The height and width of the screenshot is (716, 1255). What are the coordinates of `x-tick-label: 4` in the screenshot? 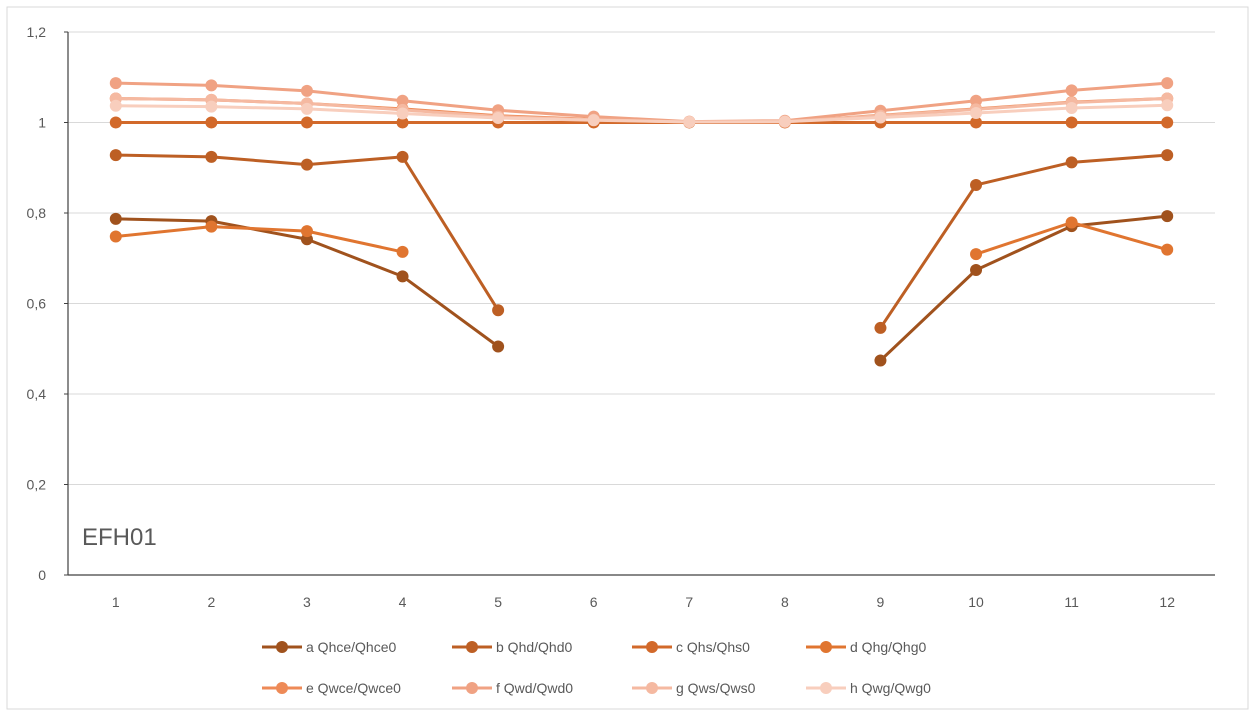 It's located at (403, 602).